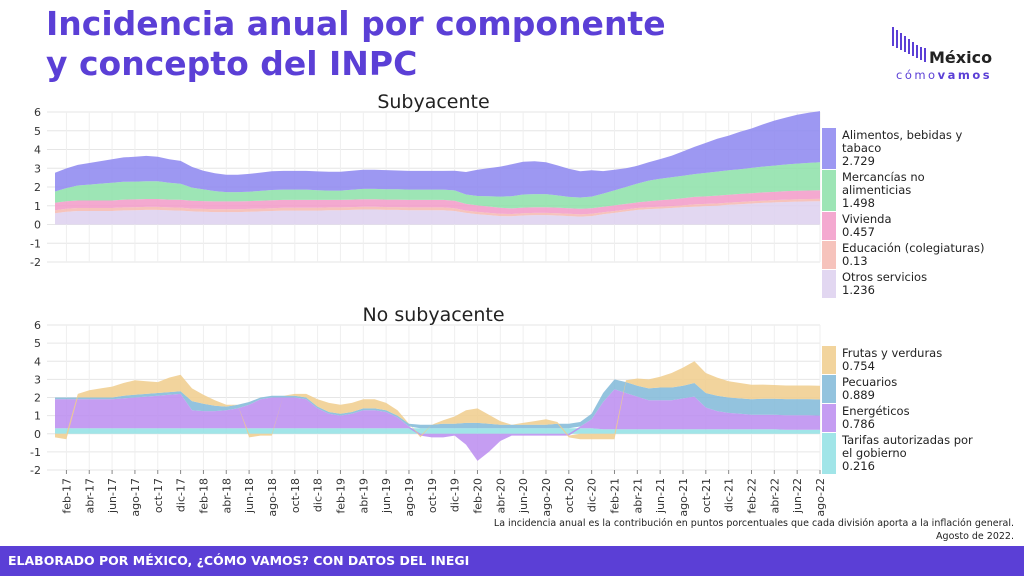  What do you see at coordinates (226, 496) in the screenshot?
I see `x-tick-label: abr-18` at bounding box center [226, 496].